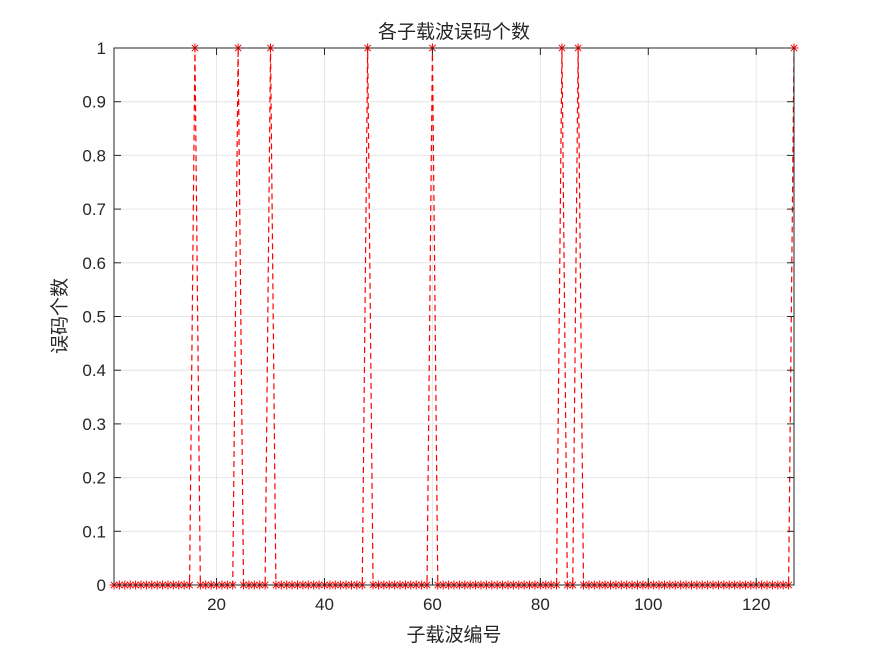  What do you see at coordinates (94, 370) in the screenshot?
I see `y-tick-label: 0.4` at bounding box center [94, 370].